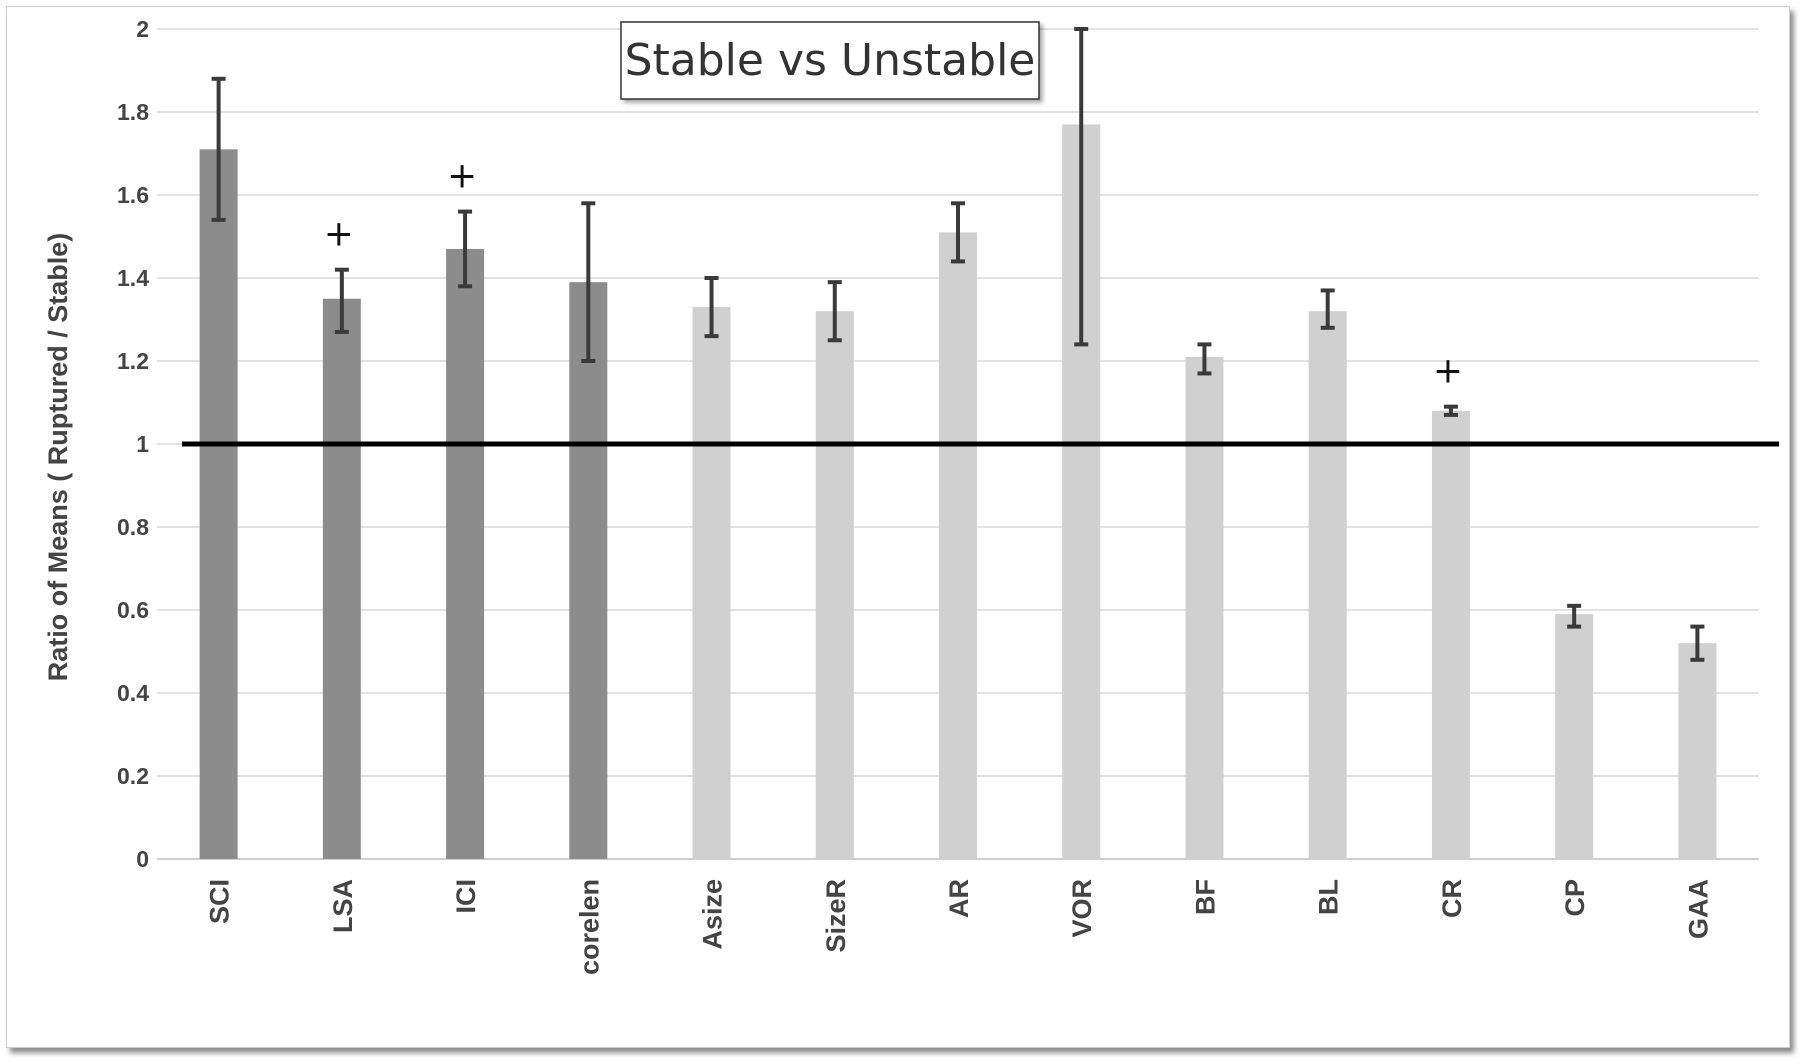 The height and width of the screenshot is (1063, 1800). What do you see at coordinates (1082, 908) in the screenshot?
I see `category-label: VOR` at bounding box center [1082, 908].